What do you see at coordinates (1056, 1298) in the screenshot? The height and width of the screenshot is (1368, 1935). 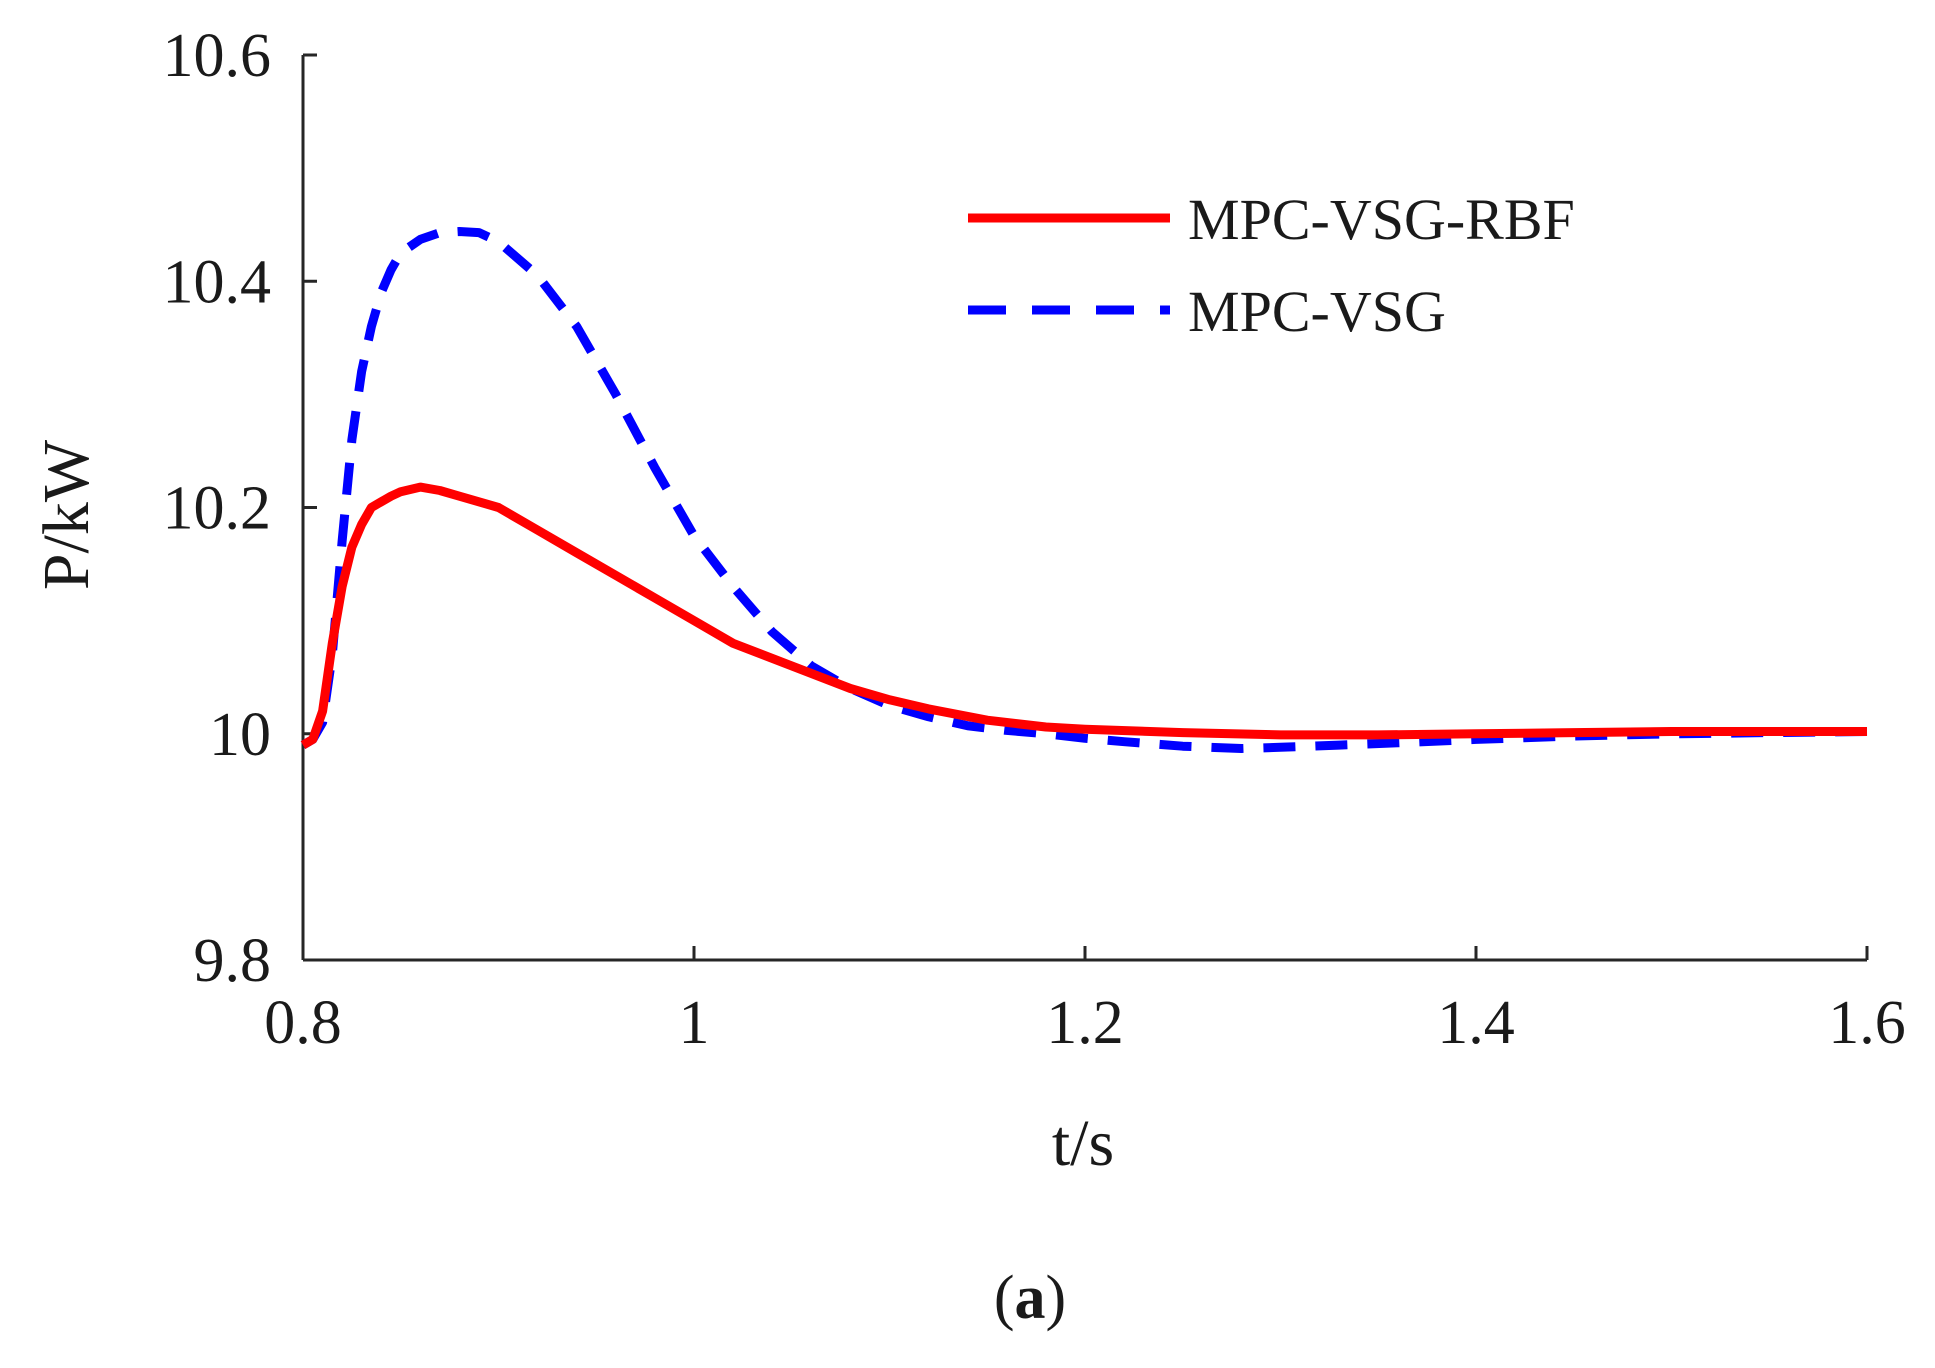 I see `panel-label-close: )` at bounding box center [1056, 1298].